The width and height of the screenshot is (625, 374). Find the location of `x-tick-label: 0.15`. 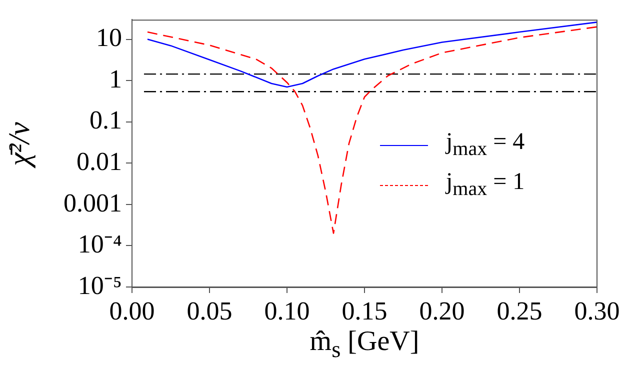

x-tick-label: 0.15 is located at coordinates (365, 311).